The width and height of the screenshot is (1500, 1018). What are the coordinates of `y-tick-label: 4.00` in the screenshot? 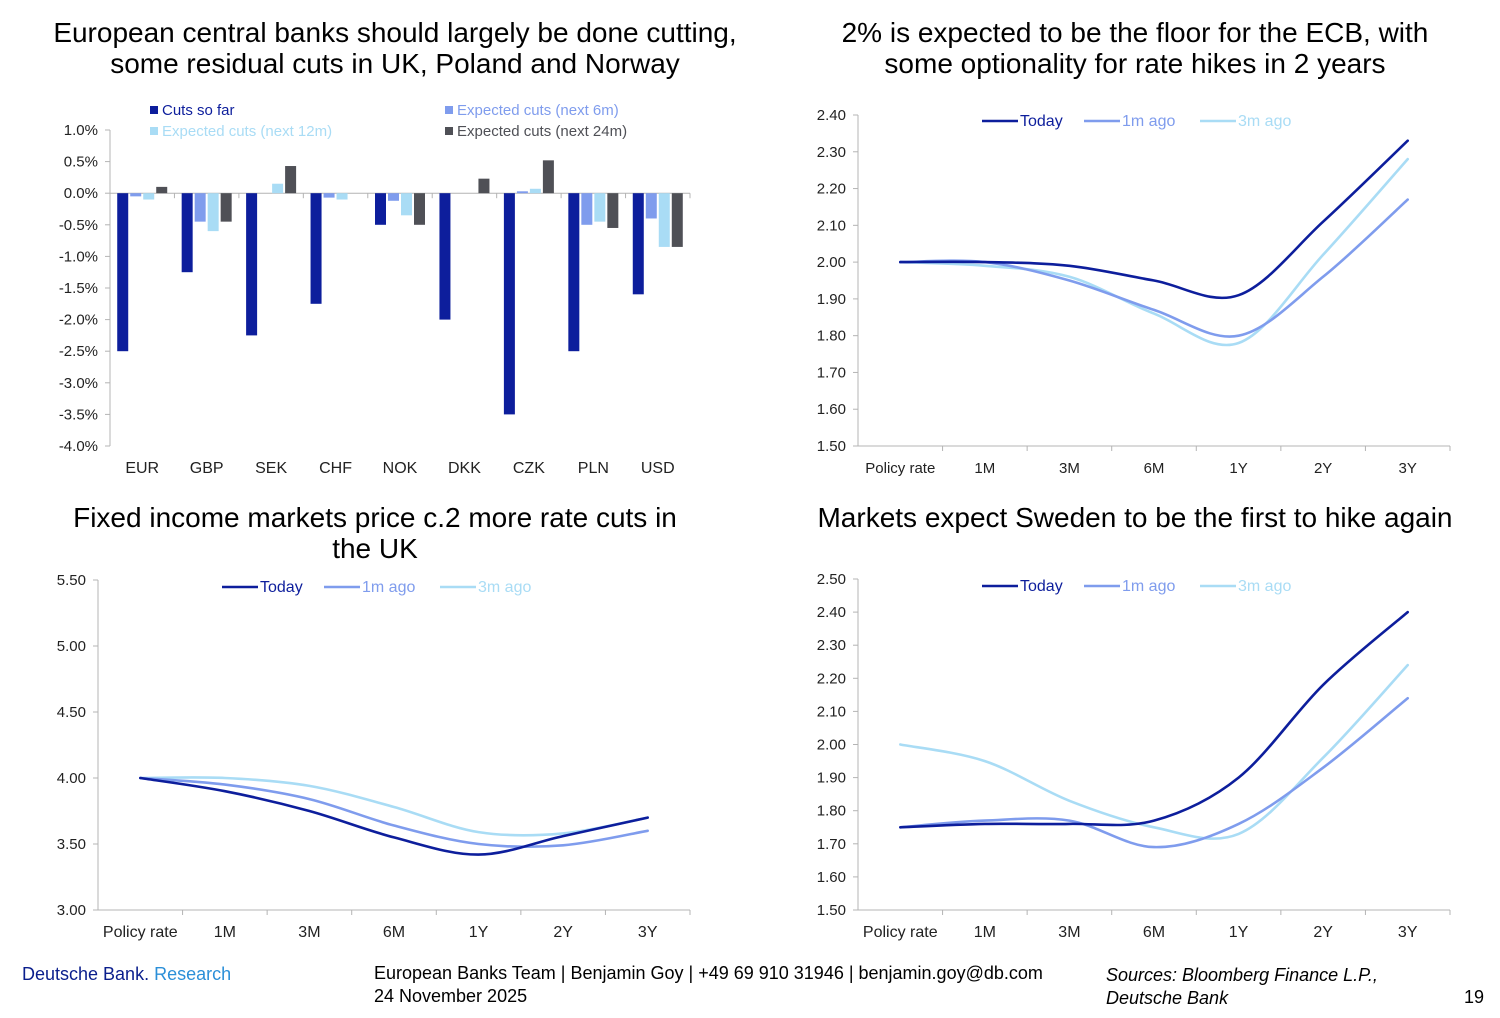 It's located at (71, 778).